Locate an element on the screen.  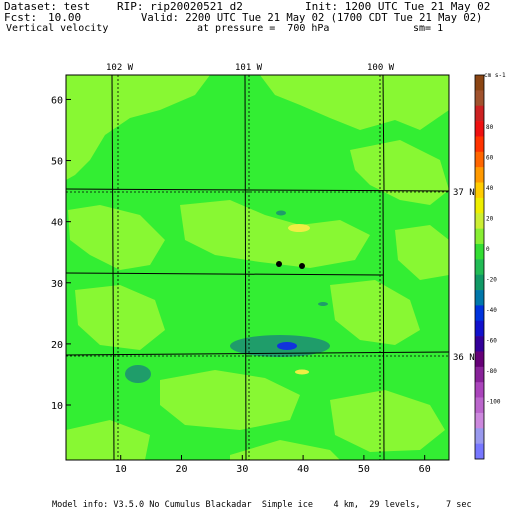
x-tick-label: 50 is located at coordinates (364, 469).